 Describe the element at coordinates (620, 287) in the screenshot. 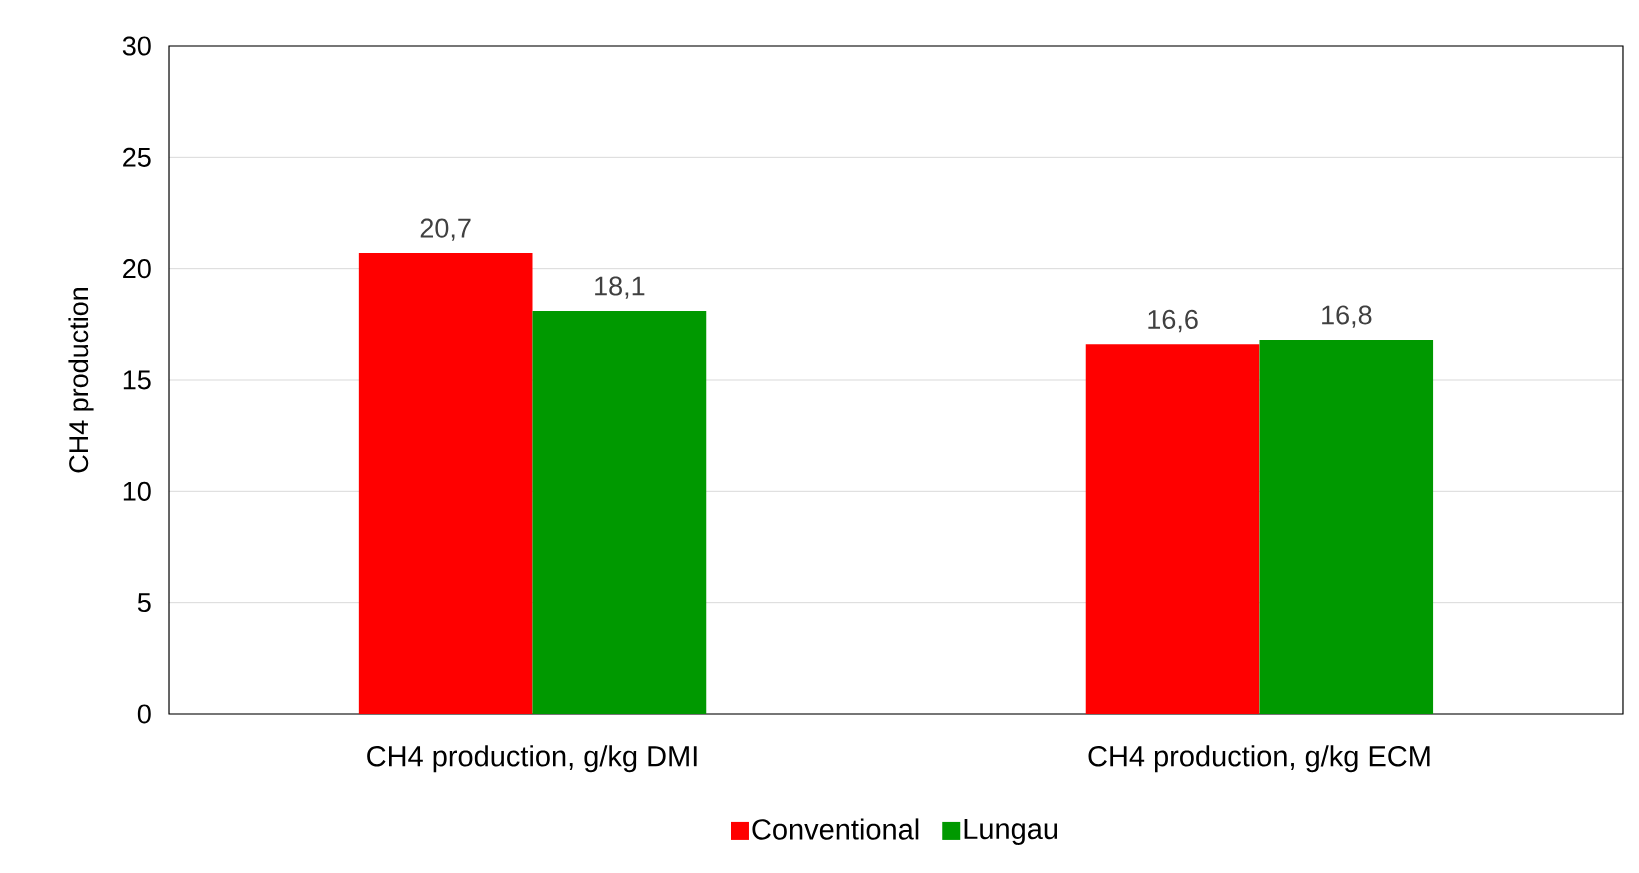

I see `data-label: 18,1` at that location.